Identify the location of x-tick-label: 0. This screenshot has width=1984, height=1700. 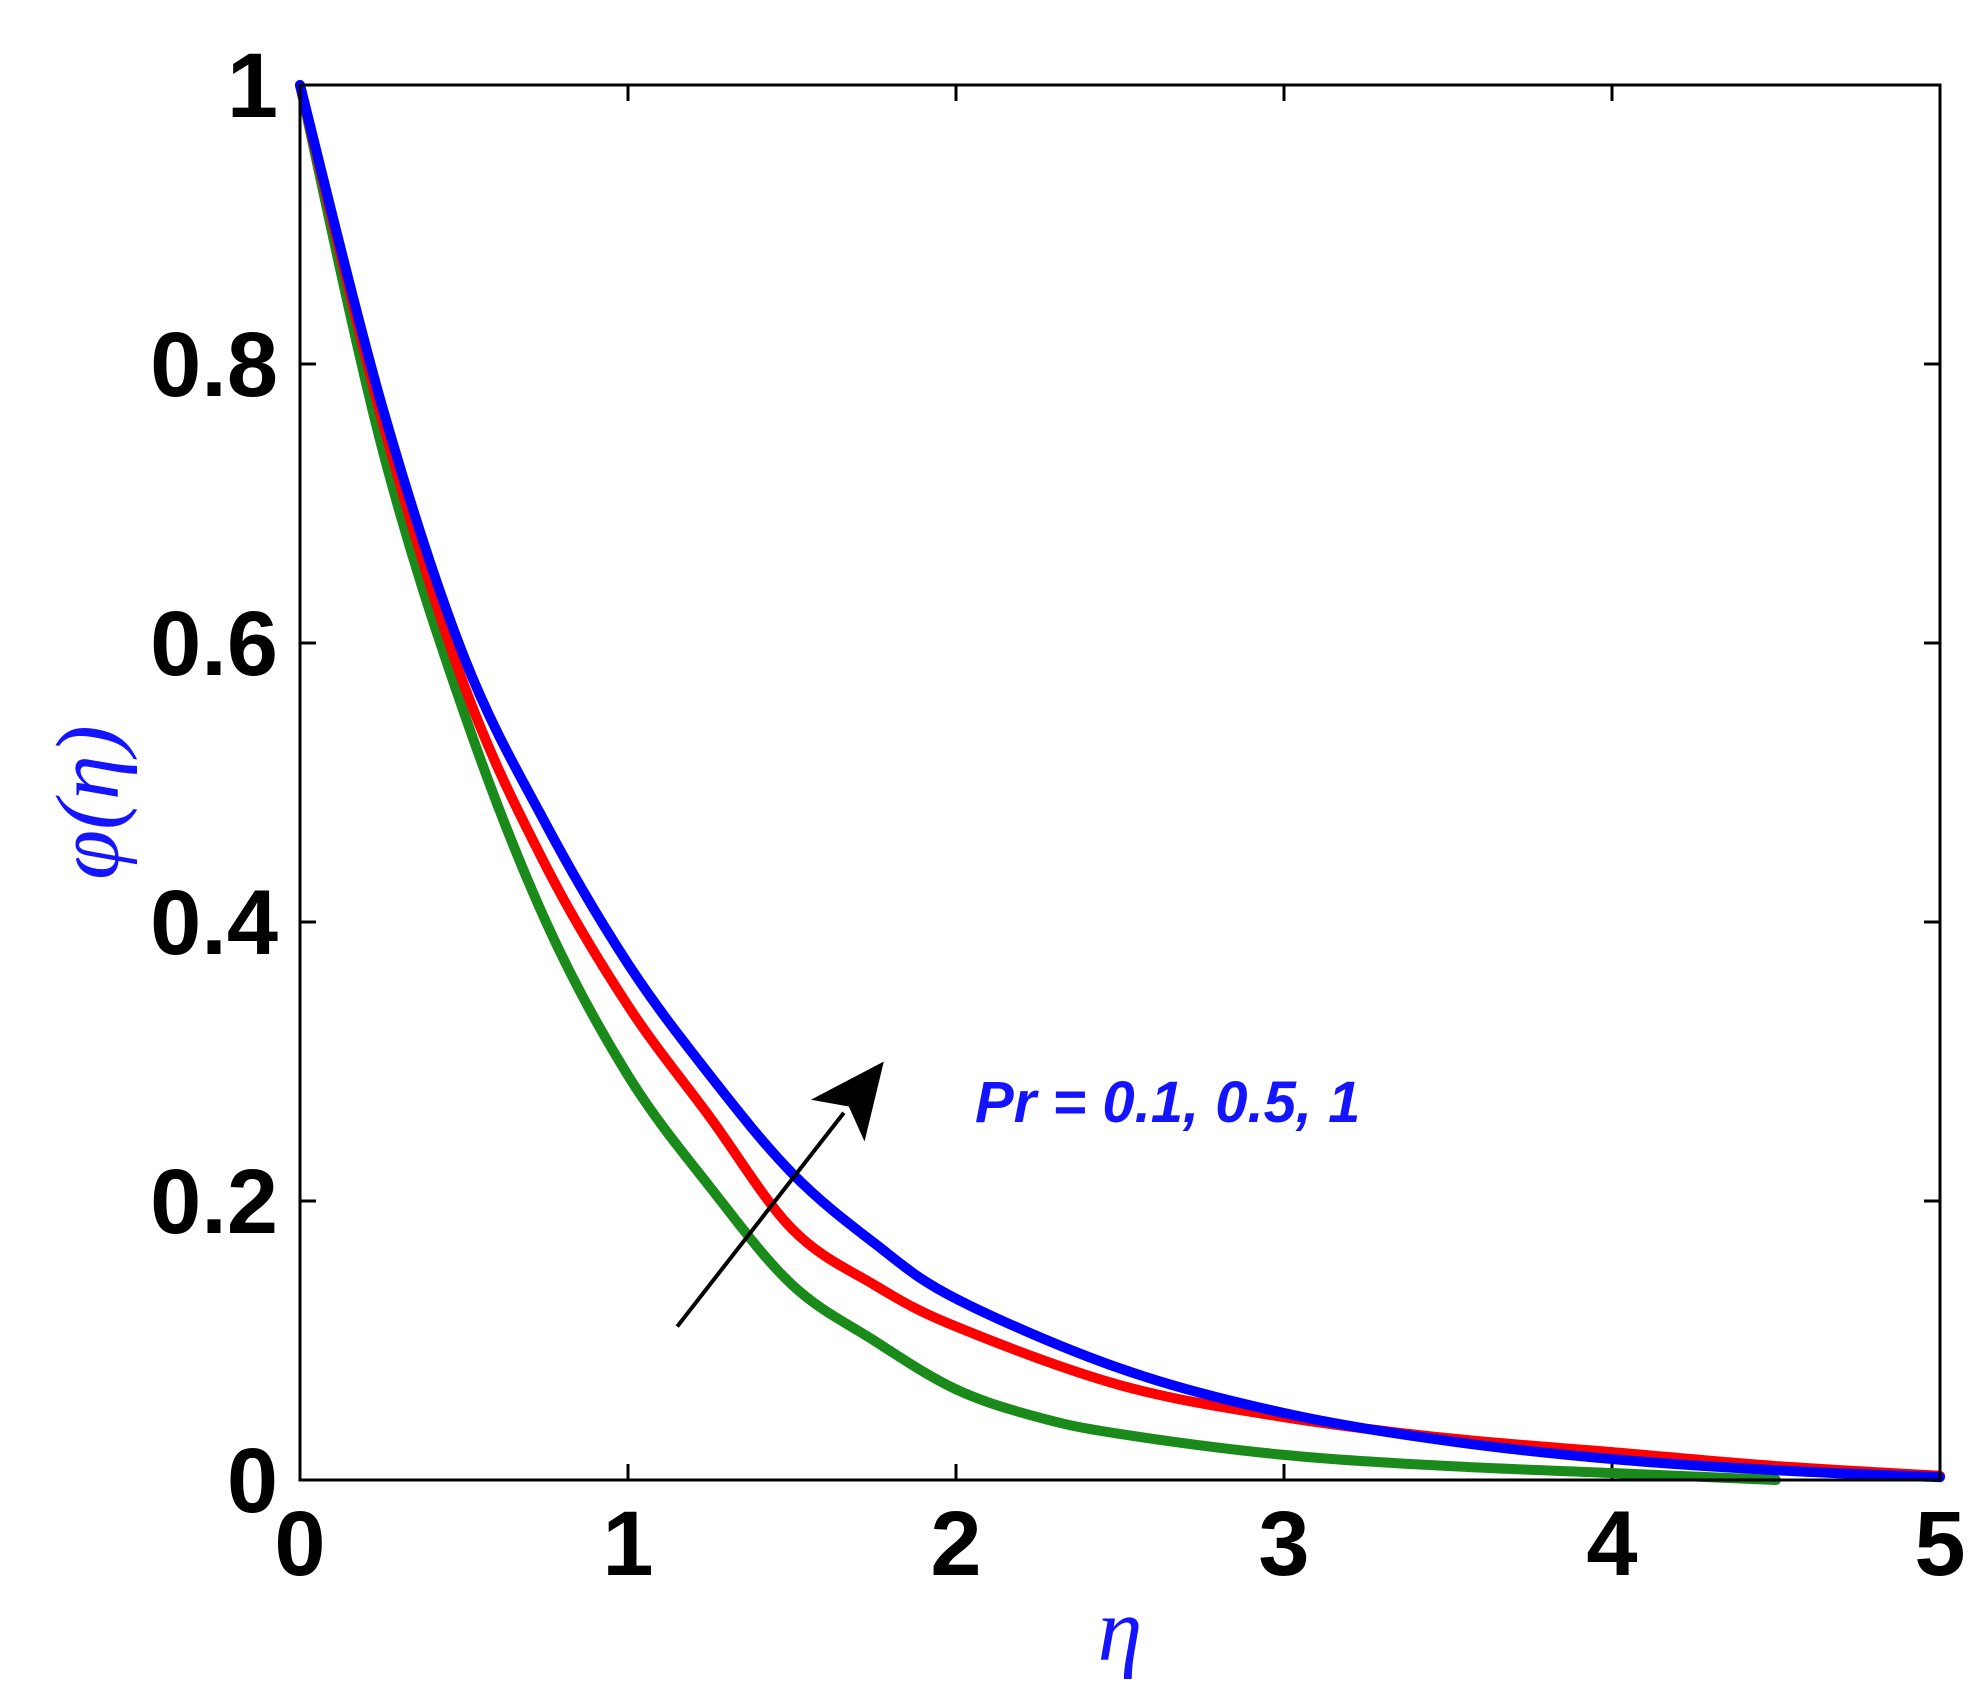
(299, 1544).